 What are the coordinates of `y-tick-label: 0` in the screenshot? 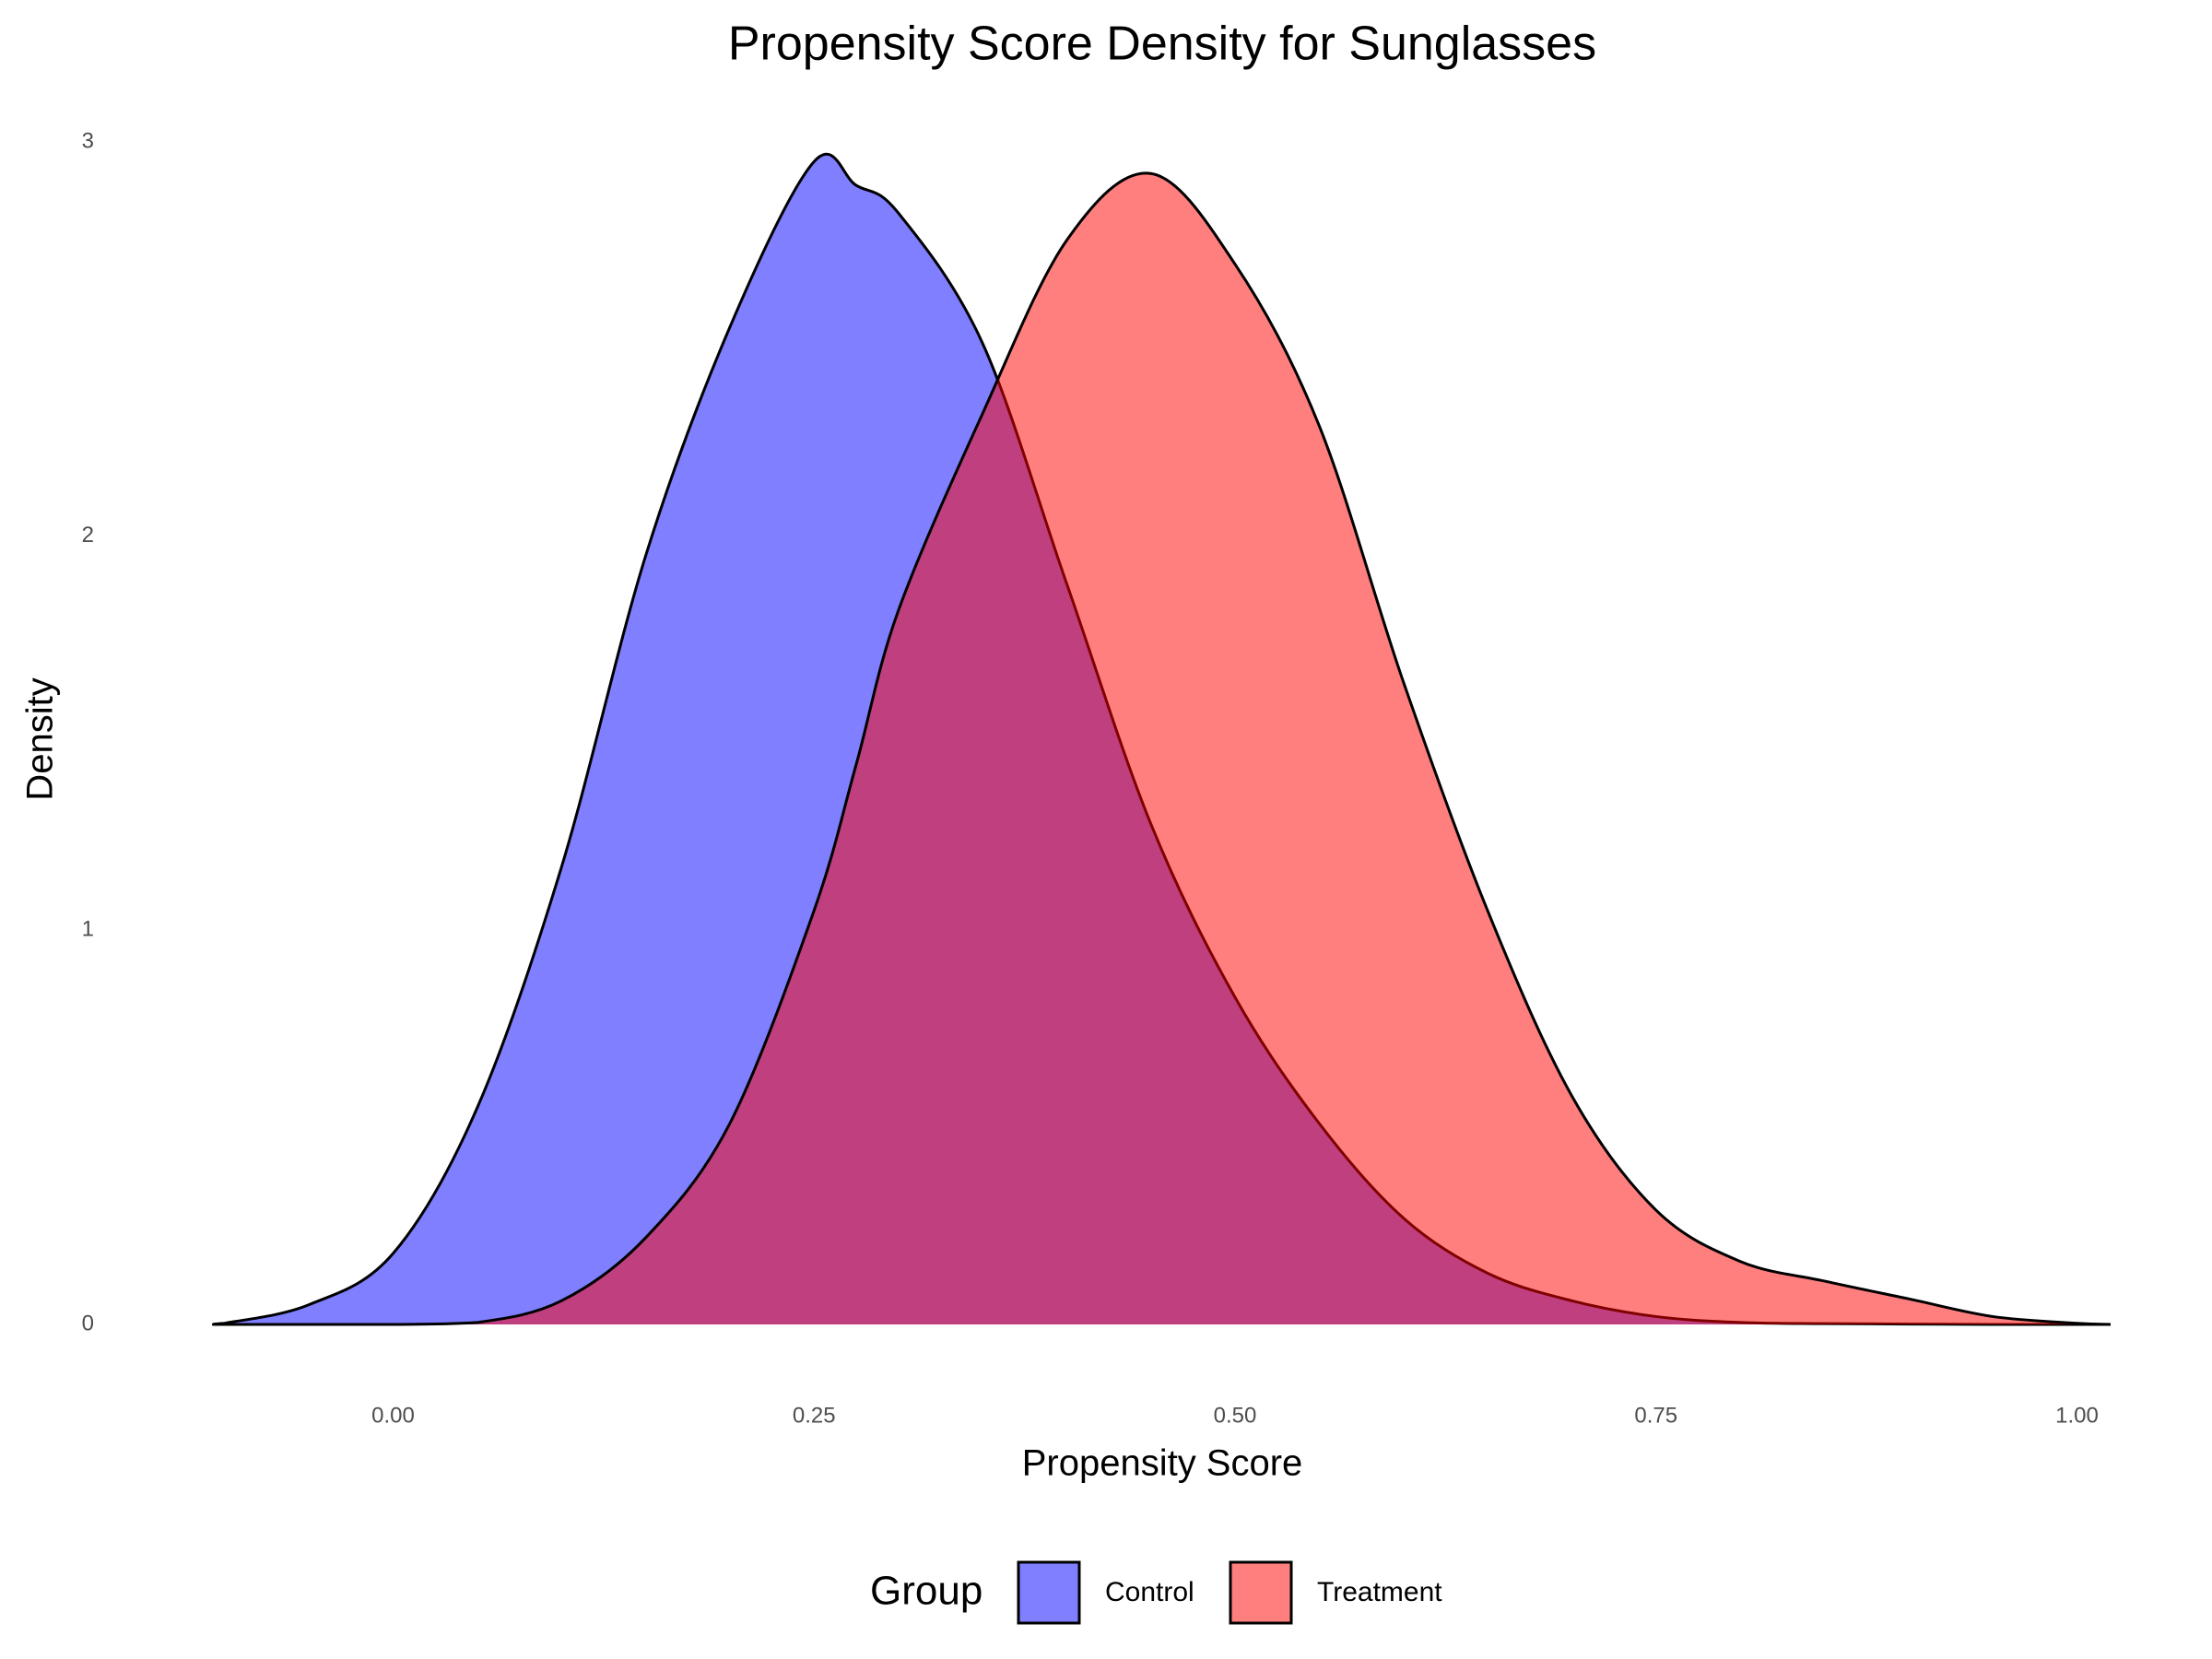 It's located at (88, 1323).